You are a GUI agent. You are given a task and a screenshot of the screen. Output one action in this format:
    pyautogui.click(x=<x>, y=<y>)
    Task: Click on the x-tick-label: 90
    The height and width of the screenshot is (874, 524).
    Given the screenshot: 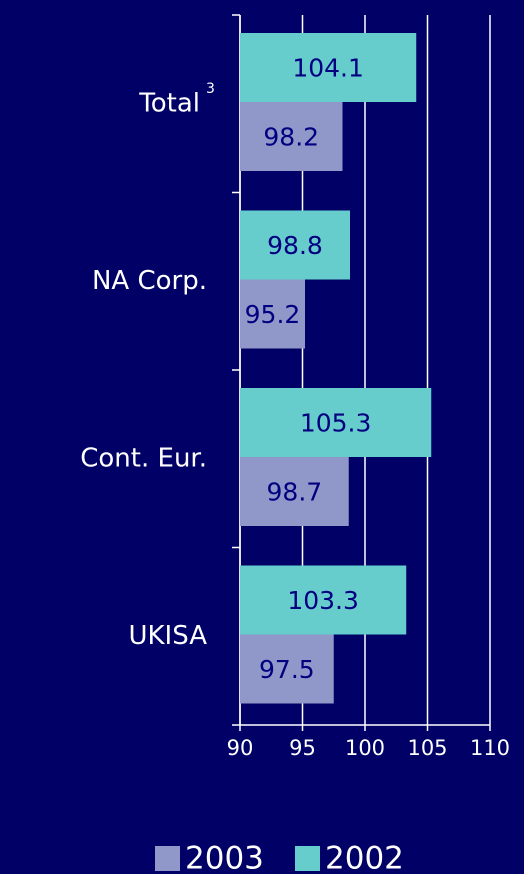 What is the action you would take?
    pyautogui.click(x=240, y=748)
    